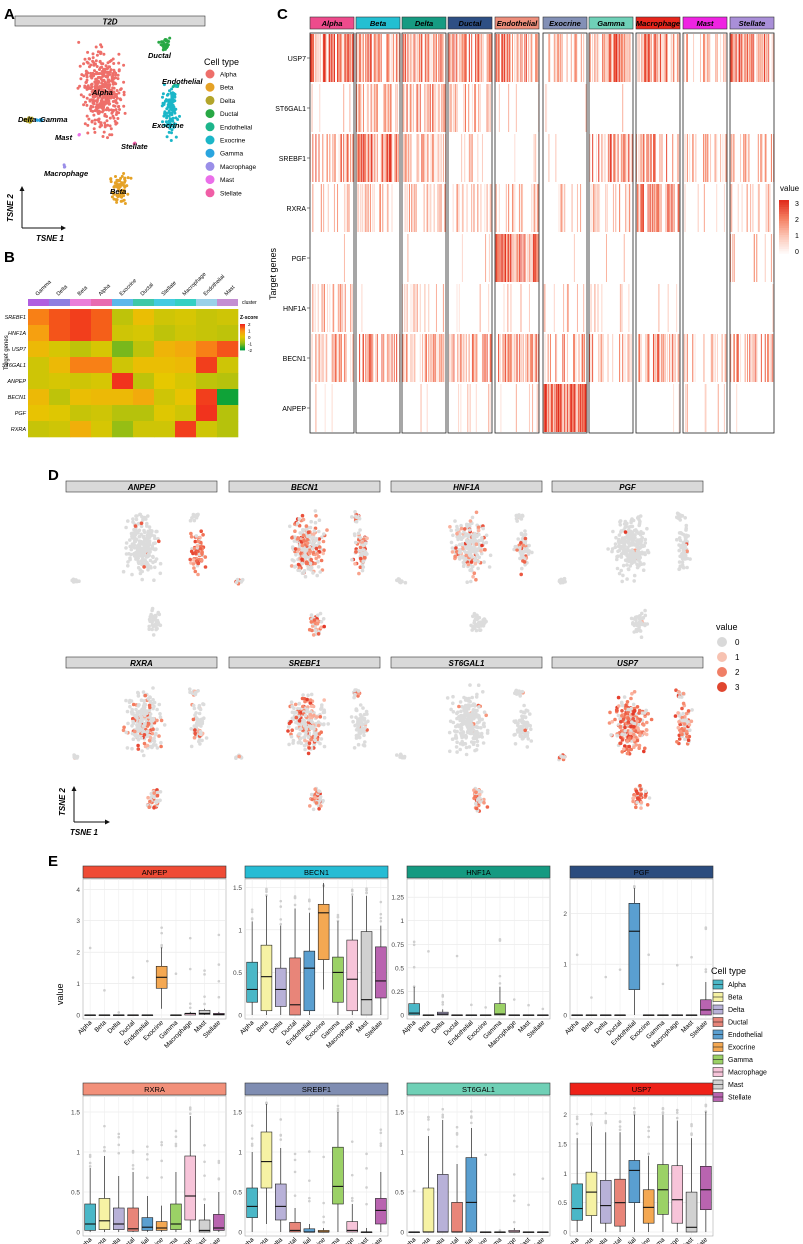  I want to click on panel-label-d: D, so click(53, 475).